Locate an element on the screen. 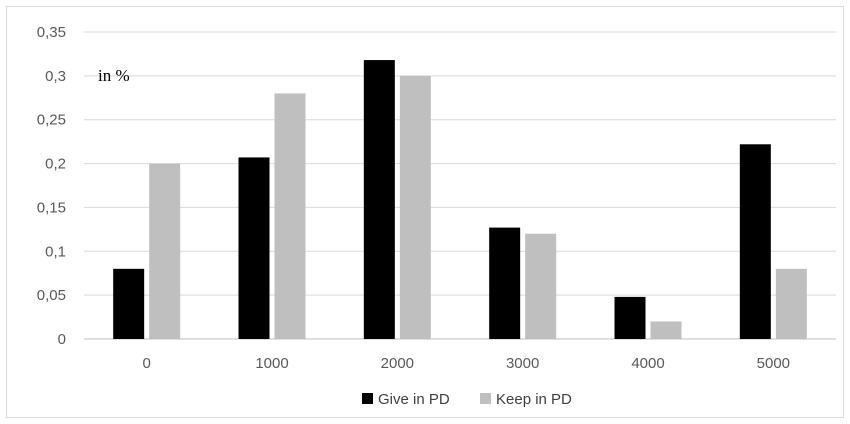 This screenshot has width=850, height=424. x-tick-label: 2000 is located at coordinates (397, 363).